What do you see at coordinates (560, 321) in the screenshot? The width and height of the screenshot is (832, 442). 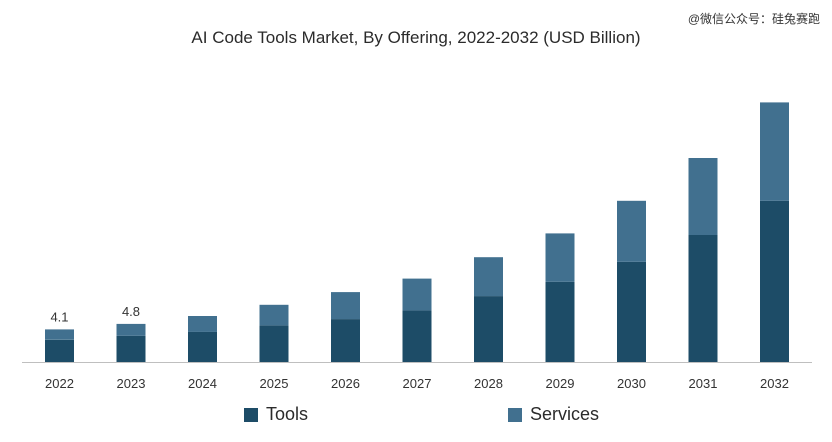 I see `bar-tools-2029` at bounding box center [560, 321].